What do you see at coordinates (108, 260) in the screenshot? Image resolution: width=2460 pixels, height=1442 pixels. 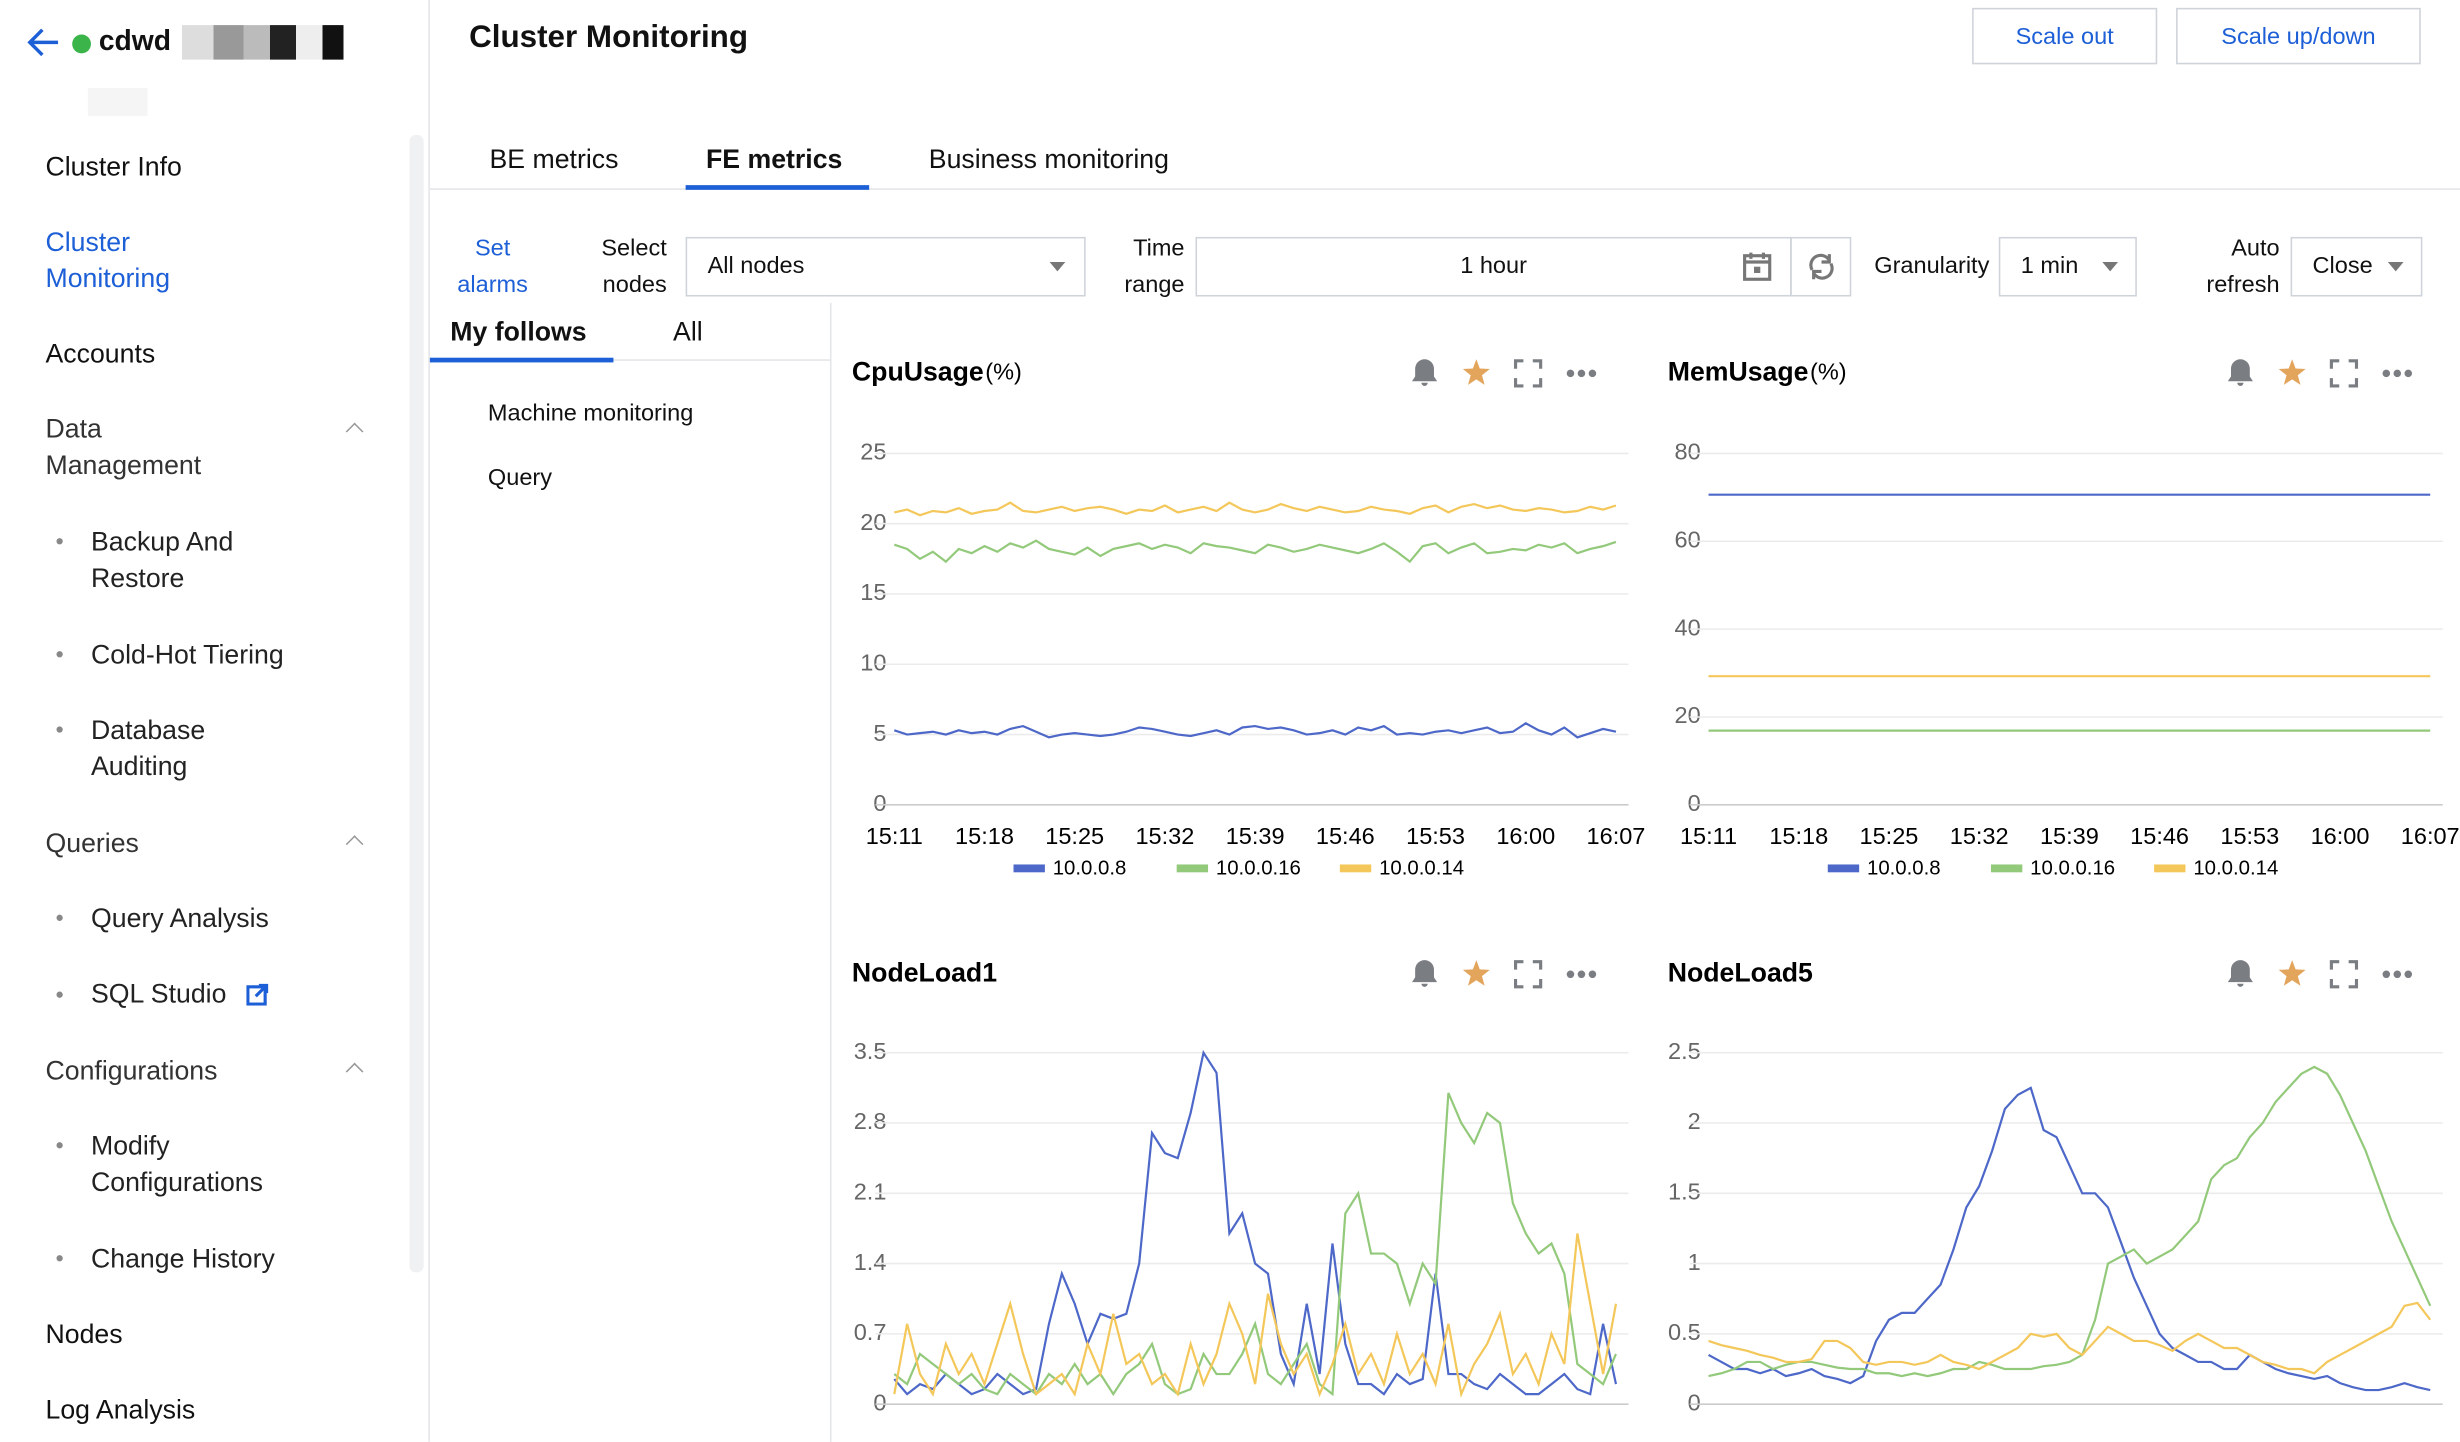 I see `nav-item-active: Cluster Monitoring` at bounding box center [108, 260].